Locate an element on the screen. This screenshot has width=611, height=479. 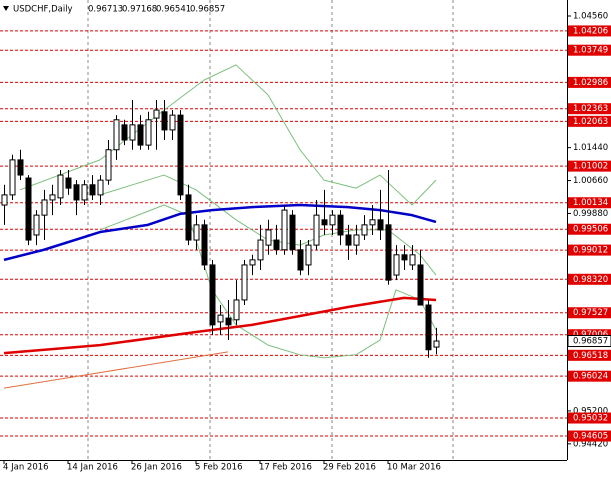
level-label: 0.96518 is located at coordinates (590, 356).